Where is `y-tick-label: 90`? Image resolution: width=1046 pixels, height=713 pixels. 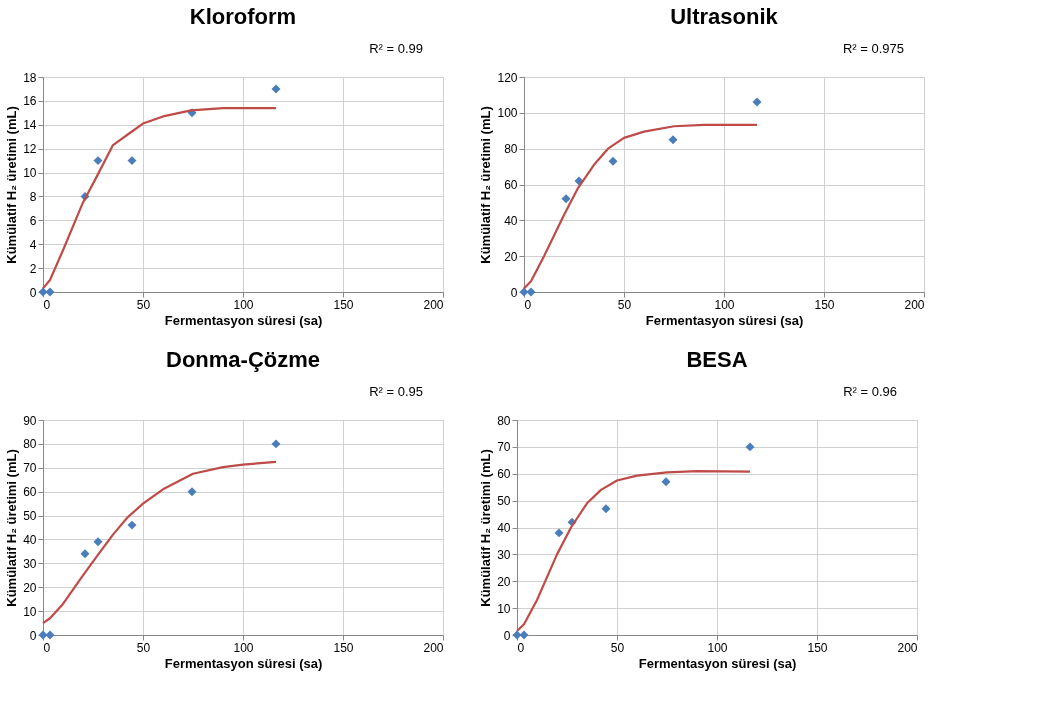 y-tick-label: 90 is located at coordinates (30, 420).